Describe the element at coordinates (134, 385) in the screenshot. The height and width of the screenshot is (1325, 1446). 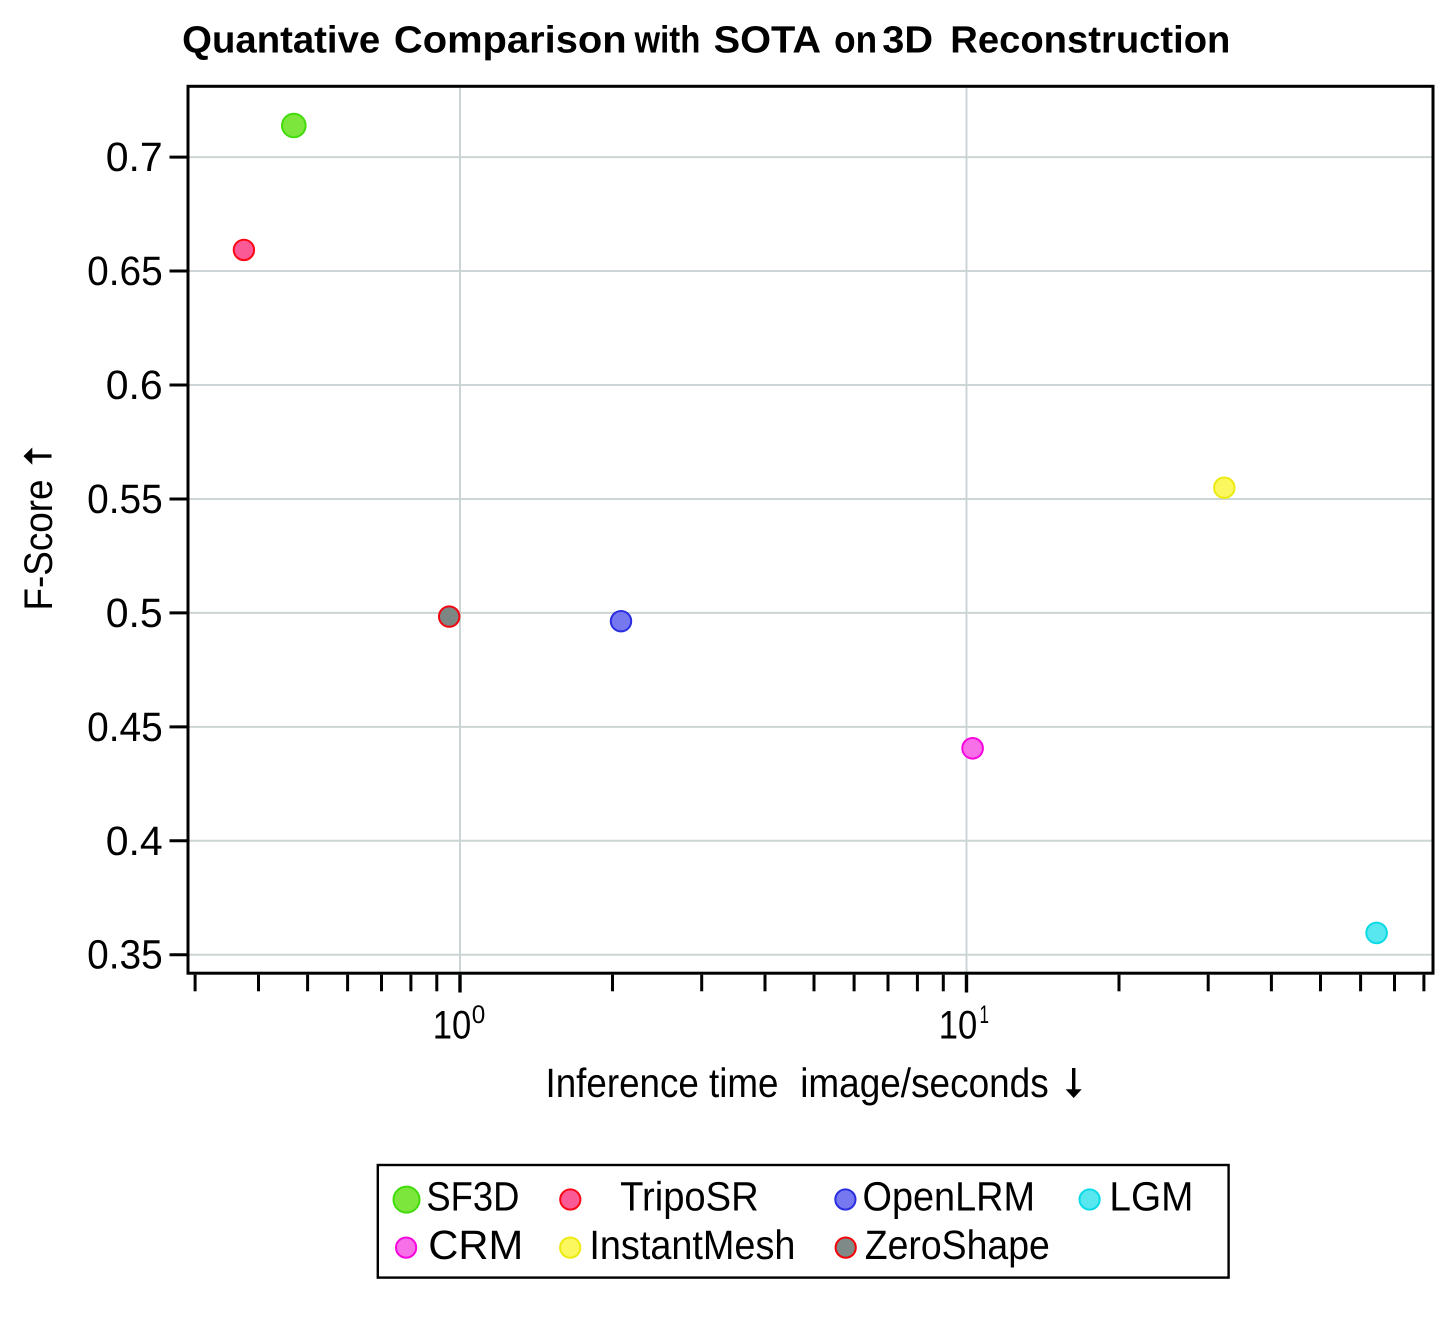
I see `svg-text: 0.6` at that location.